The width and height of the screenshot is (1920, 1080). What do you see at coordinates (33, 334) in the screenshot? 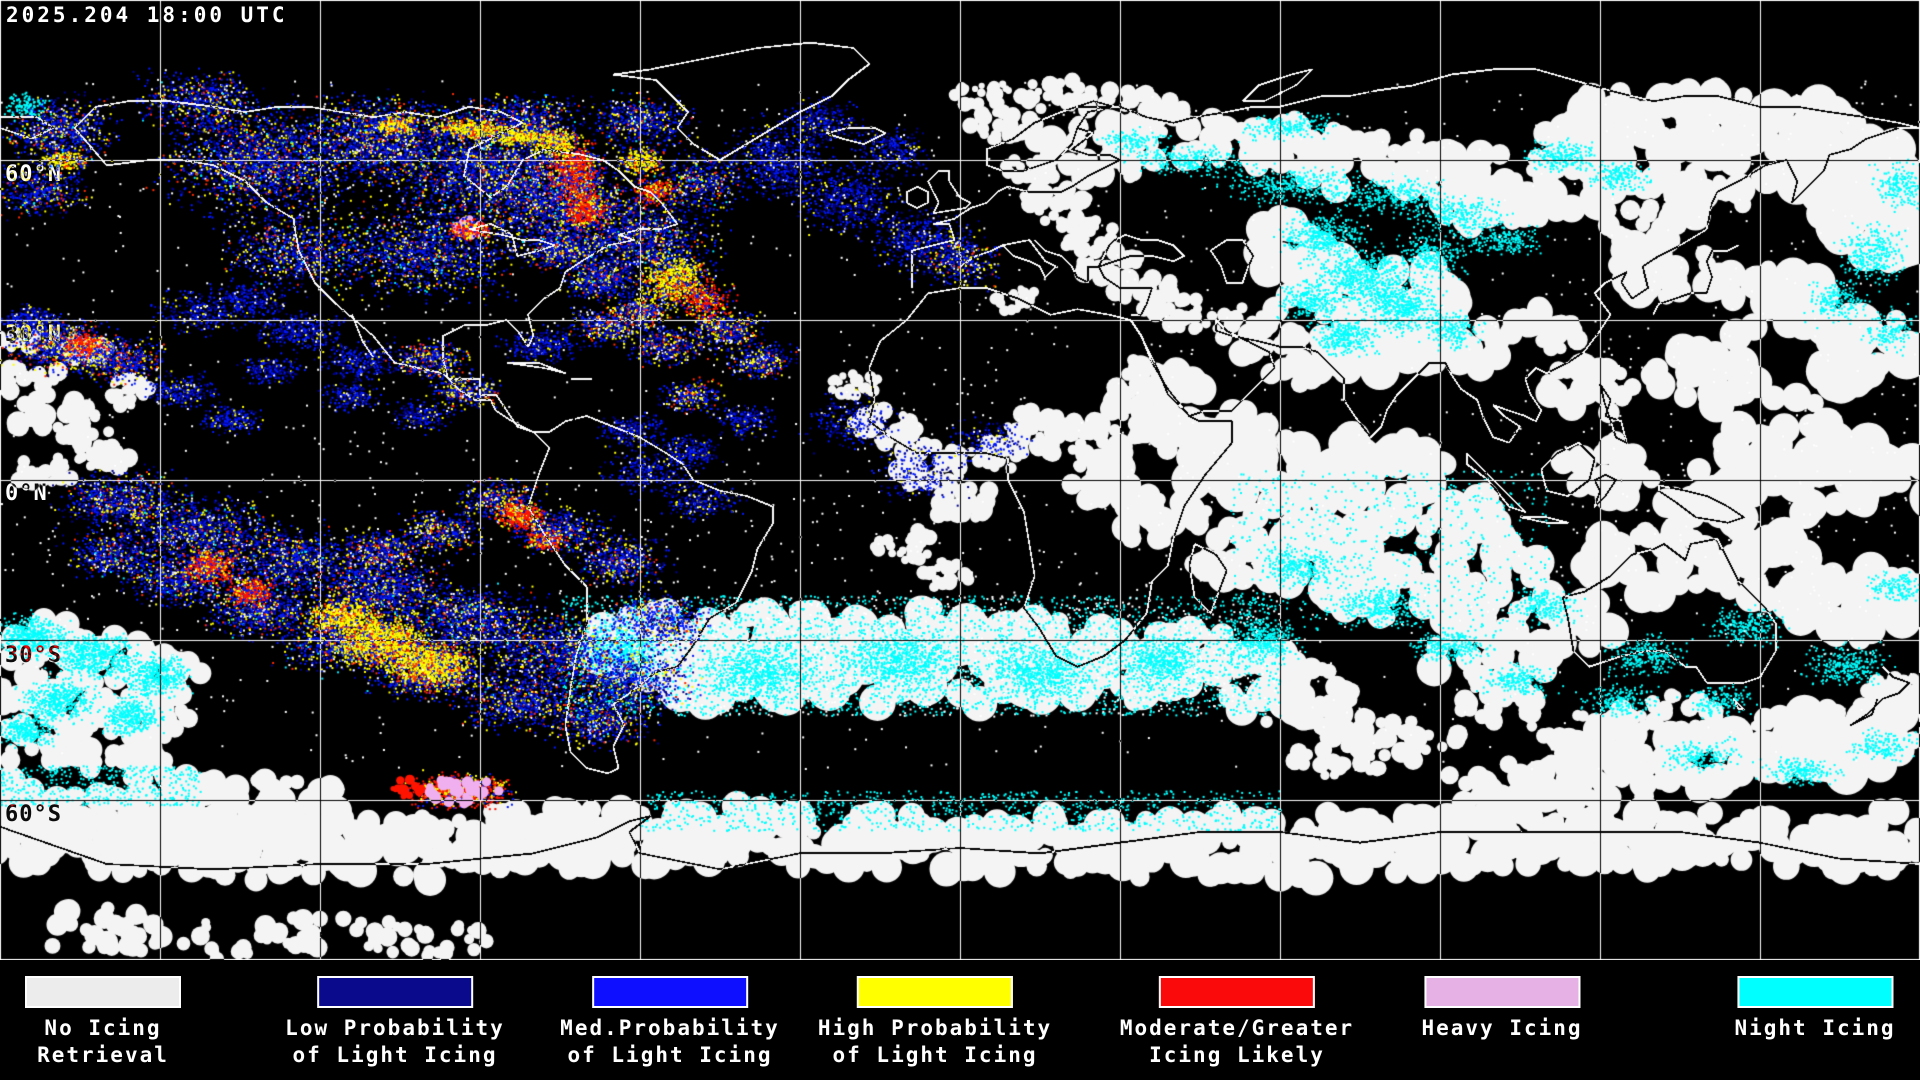
I see `lat-label-30n: 30°N` at bounding box center [33, 334].